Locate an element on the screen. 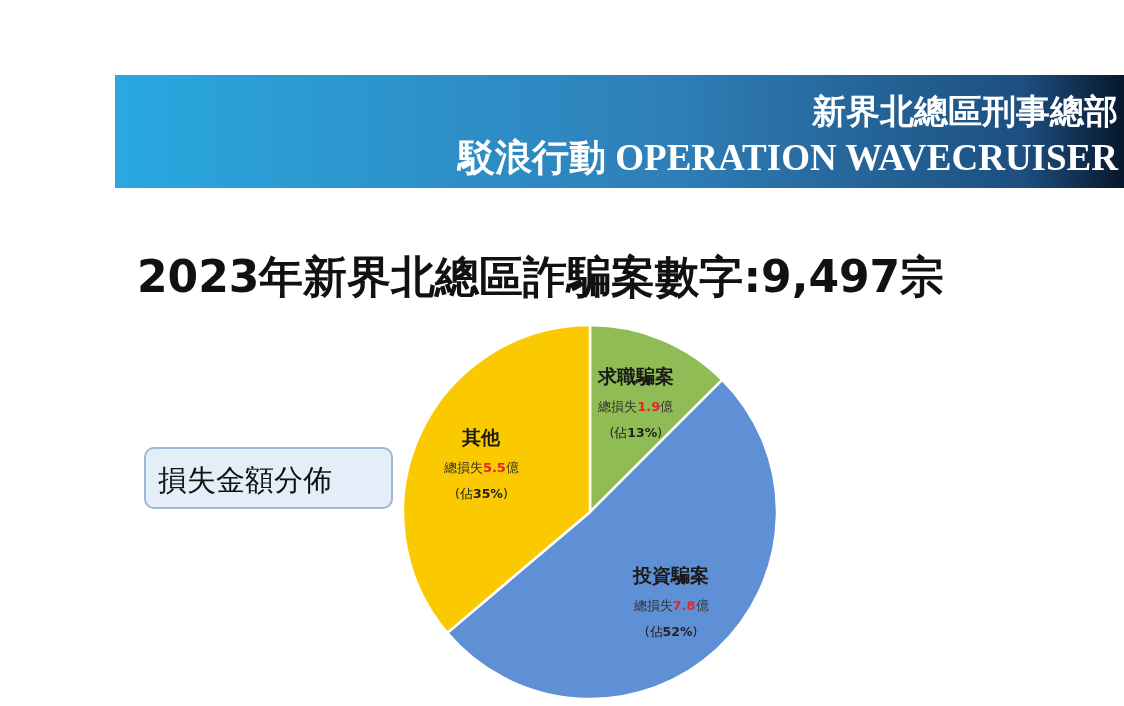 The width and height of the screenshot is (1124, 706). title: 2023年新界北總區詐騙案數字:9,497宗 is located at coordinates (541, 276).